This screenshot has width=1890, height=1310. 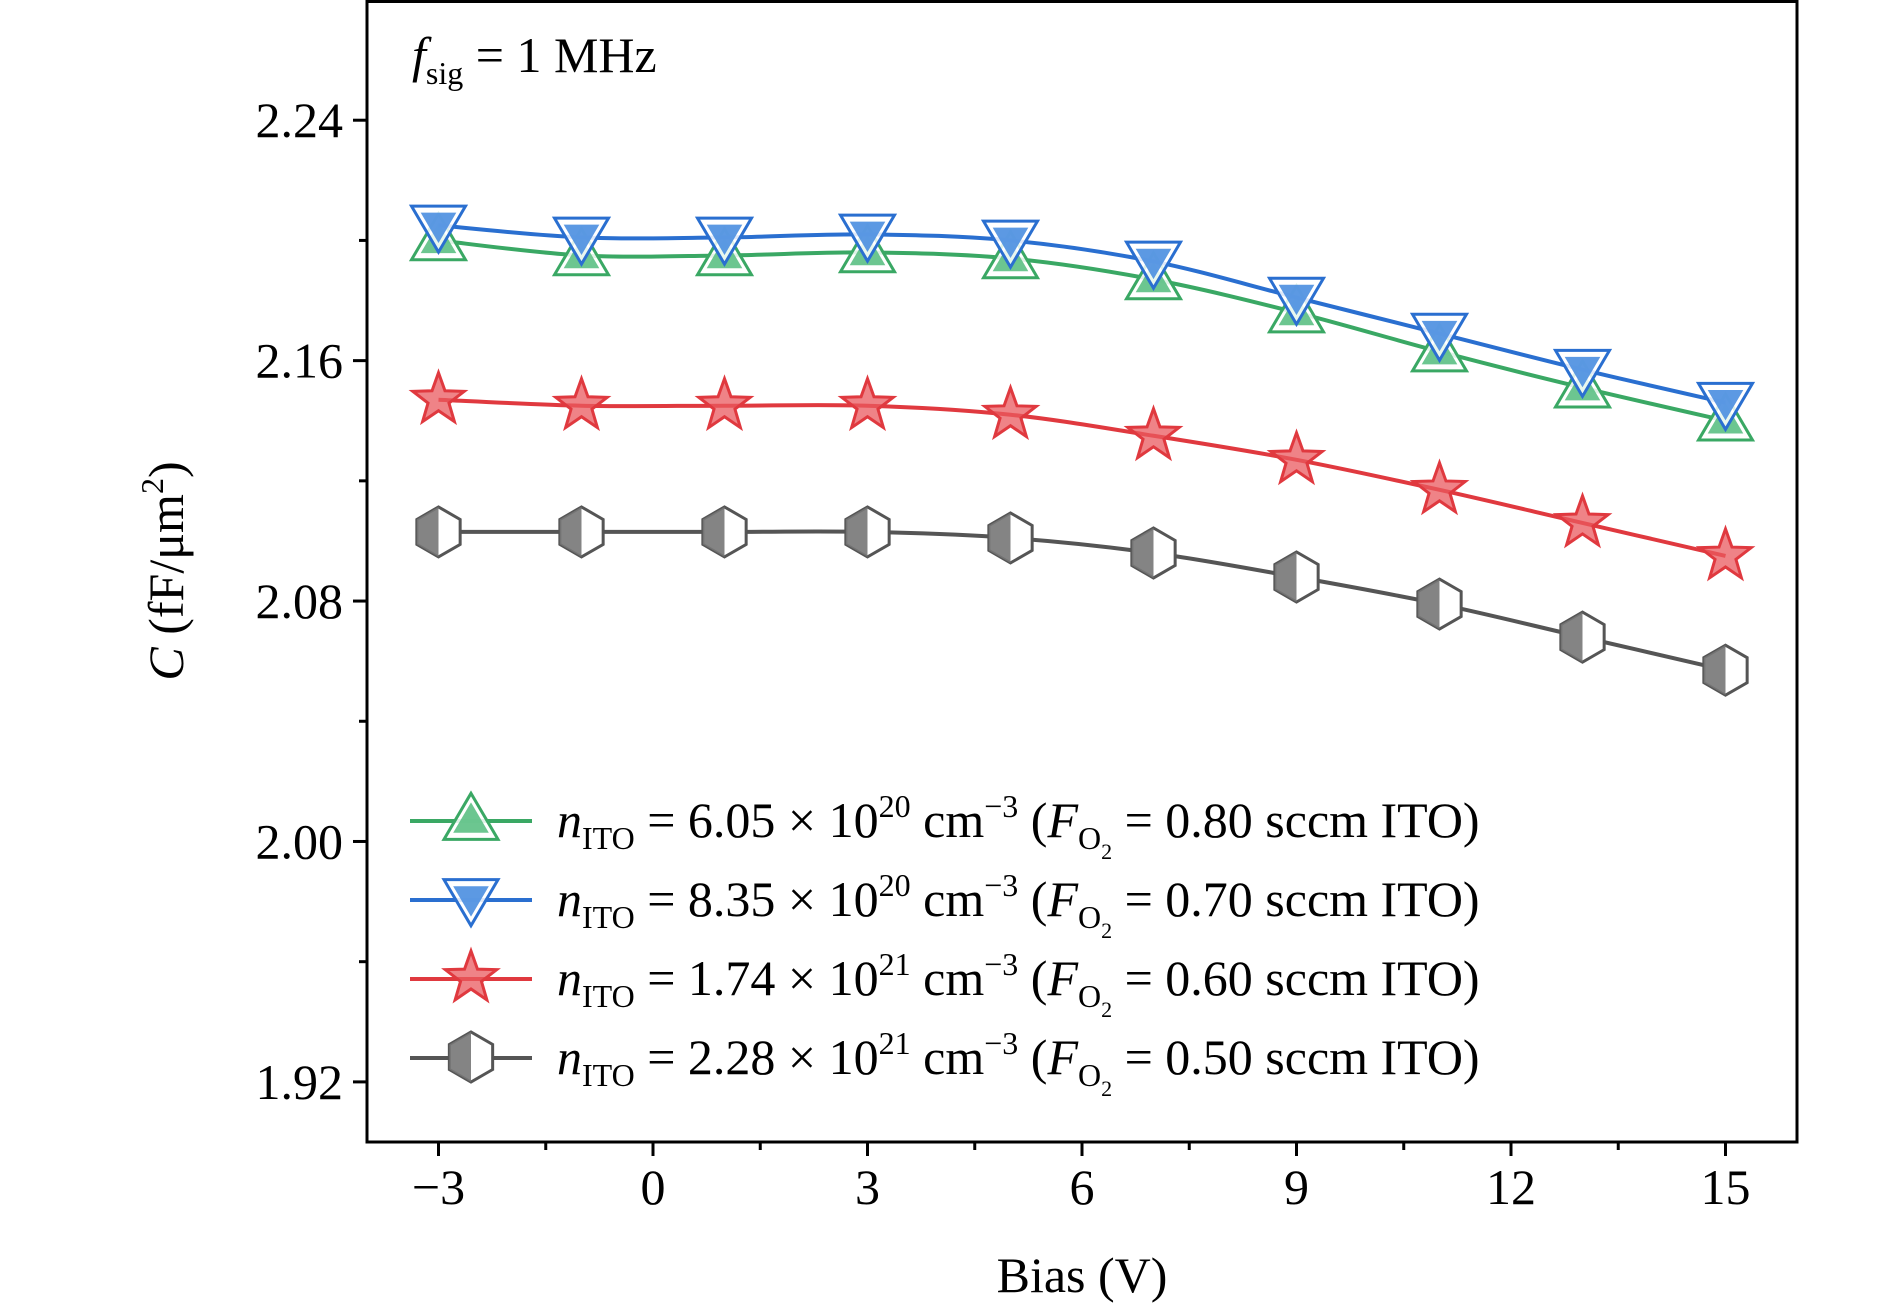 I want to click on y-axis-title: C (fF/μm2), so click(x=164, y=570).